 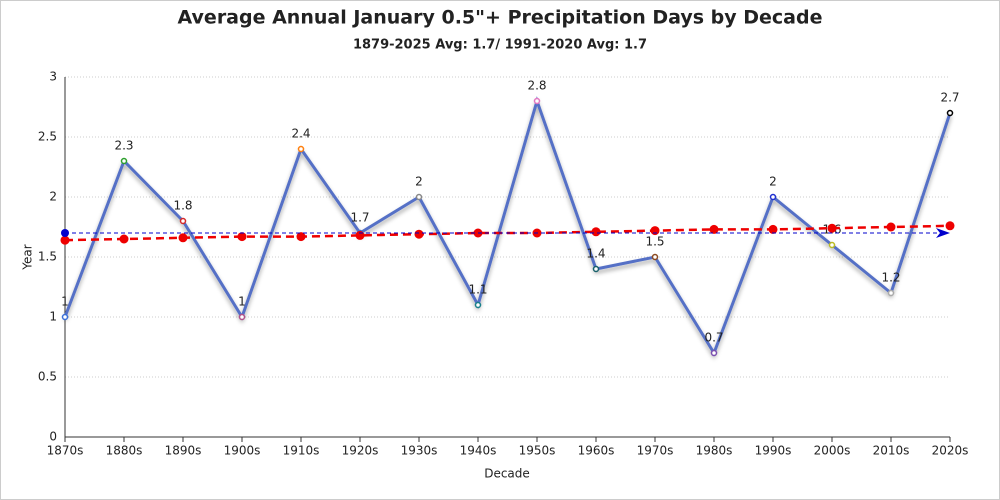 What do you see at coordinates (500, 45) in the screenshot?
I see `chart-subtitle: 1879-2025 Avg: 1.7/ 1991-2020 Avg: 1.7` at bounding box center [500, 45].